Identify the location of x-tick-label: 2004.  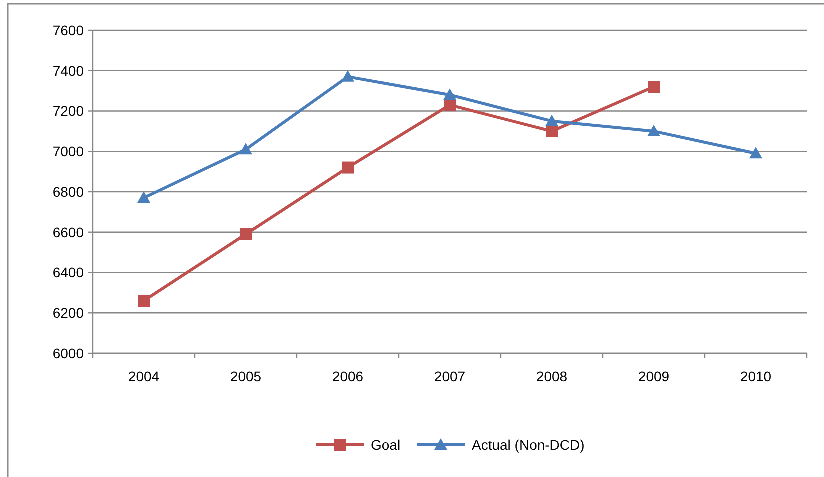
(144, 376).